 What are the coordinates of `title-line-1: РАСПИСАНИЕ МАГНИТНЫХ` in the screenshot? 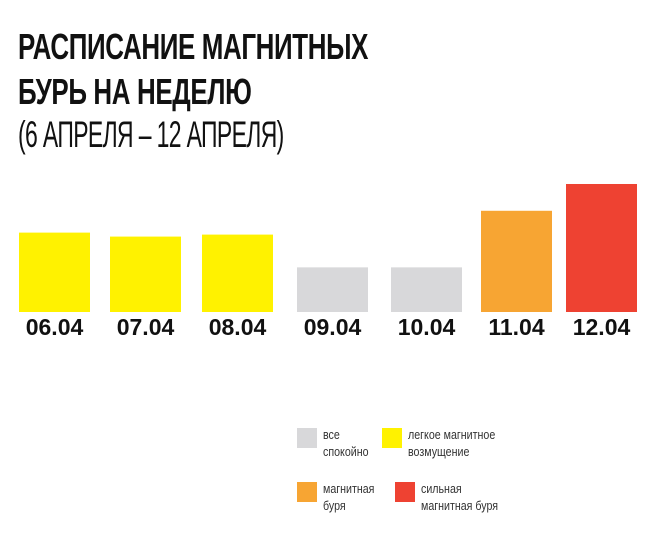 It's located at (193, 46).